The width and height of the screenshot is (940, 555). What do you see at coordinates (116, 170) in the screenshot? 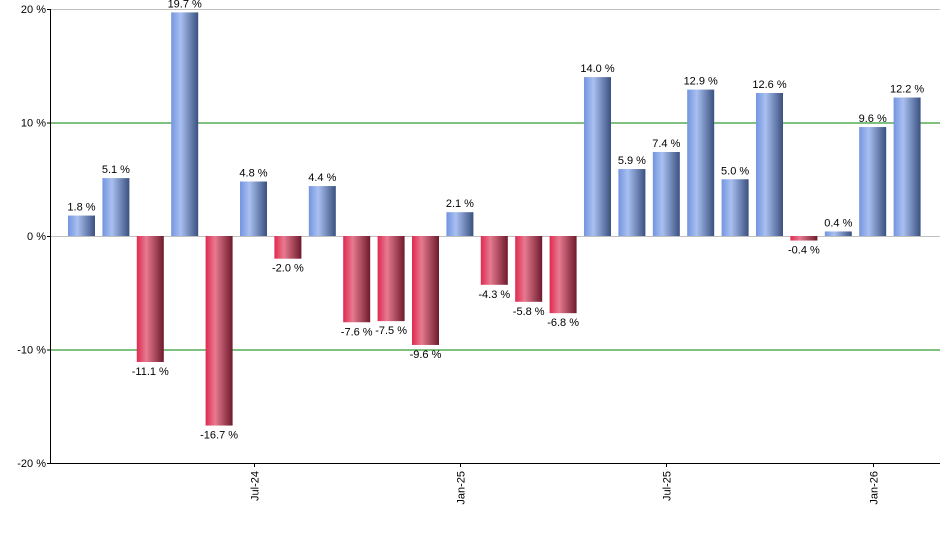
I see `data-label: 5.1 %` at bounding box center [116, 170].